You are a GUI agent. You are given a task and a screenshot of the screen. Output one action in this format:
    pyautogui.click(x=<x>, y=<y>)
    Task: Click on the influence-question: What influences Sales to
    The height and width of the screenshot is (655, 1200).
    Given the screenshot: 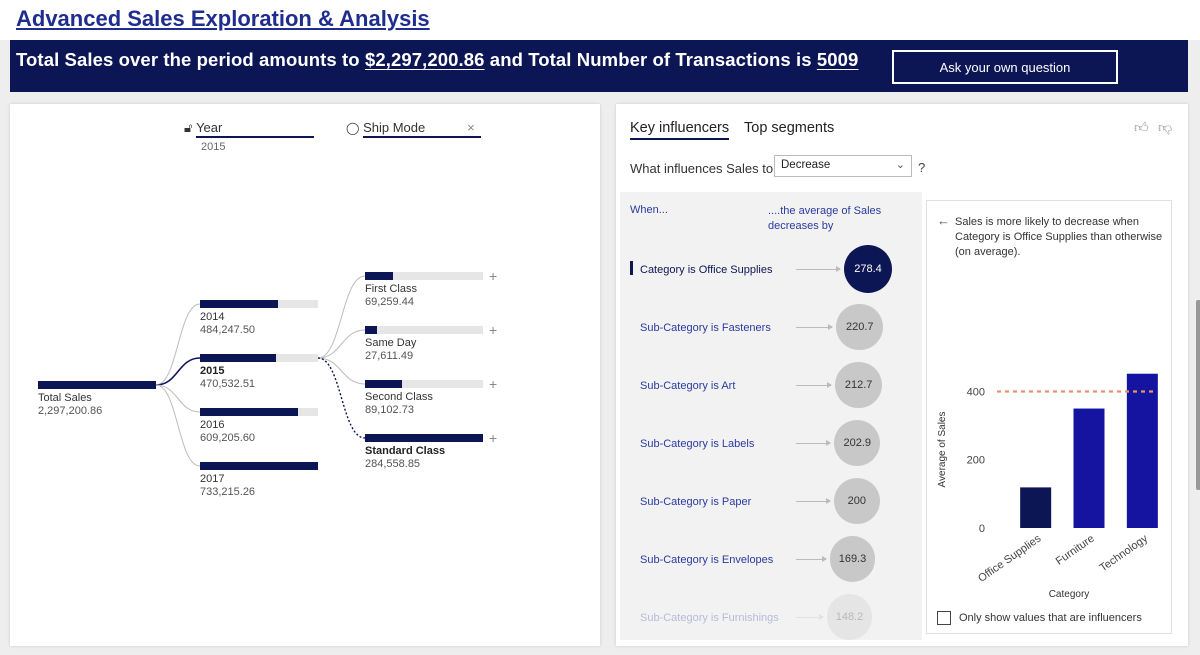 What is the action you would take?
    pyautogui.click(x=702, y=168)
    